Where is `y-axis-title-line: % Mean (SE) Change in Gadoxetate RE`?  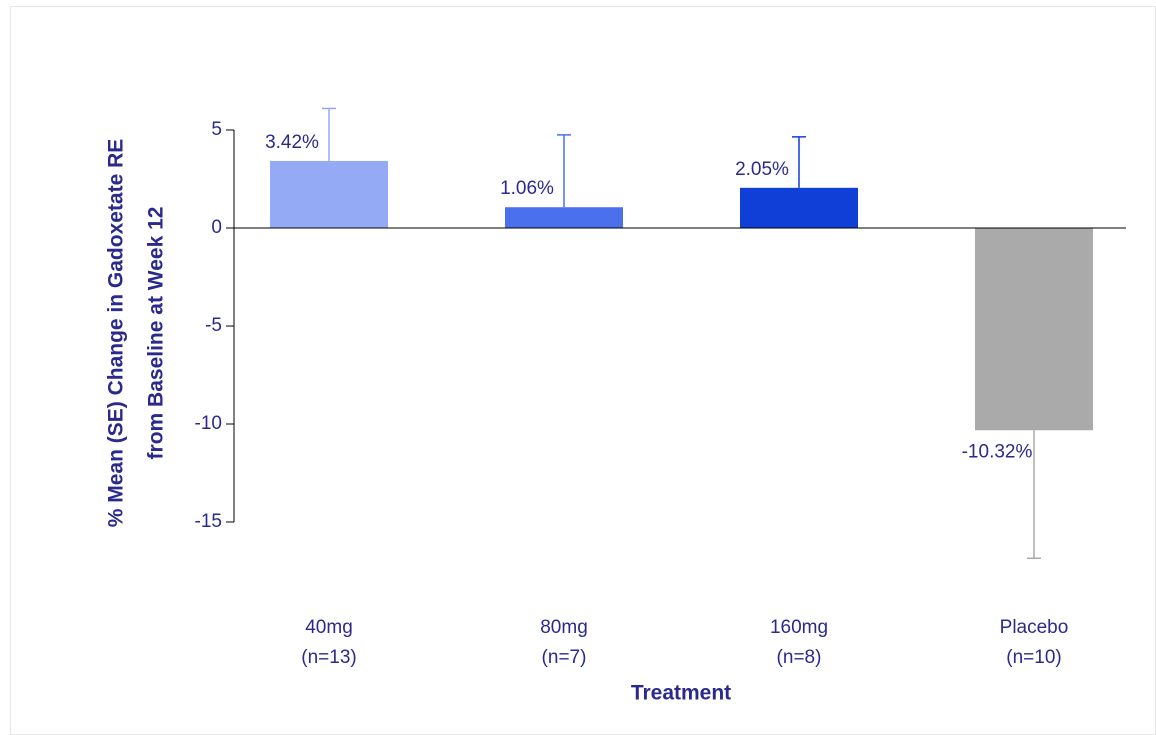
y-axis-title-line: % Mean (SE) Change in Gadoxetate RE is located at coordinates (116, 333).